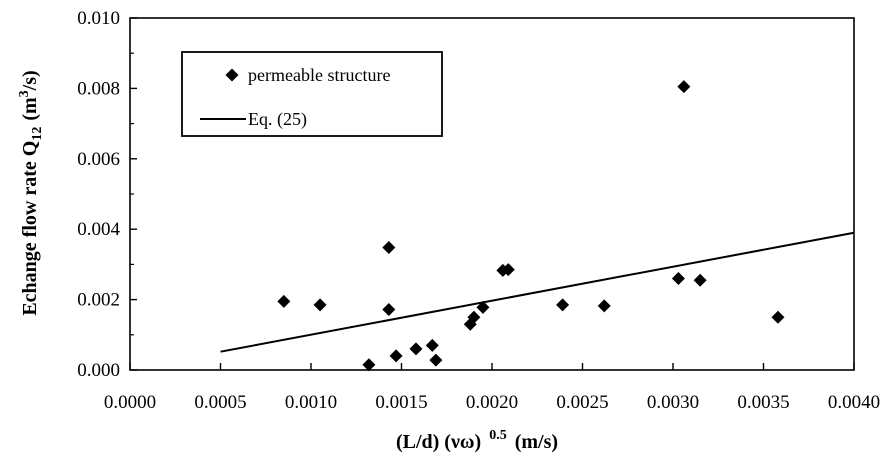 Image resolution: width=890 pixels, height=462 pixels. What do you see at coordinates (582, 402) in the screenshot?
I see `x-tick-label: 0.0025` at bounding box center [582, 402].